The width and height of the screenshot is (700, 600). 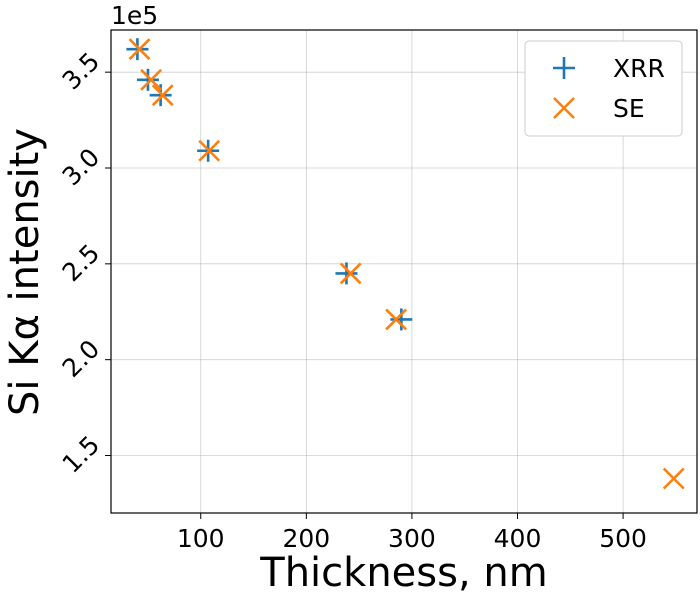 What do you see at coordinates (564, 68) in the screenshot?
I see `legend-marker-xrr` at bounding box center [564, 68].